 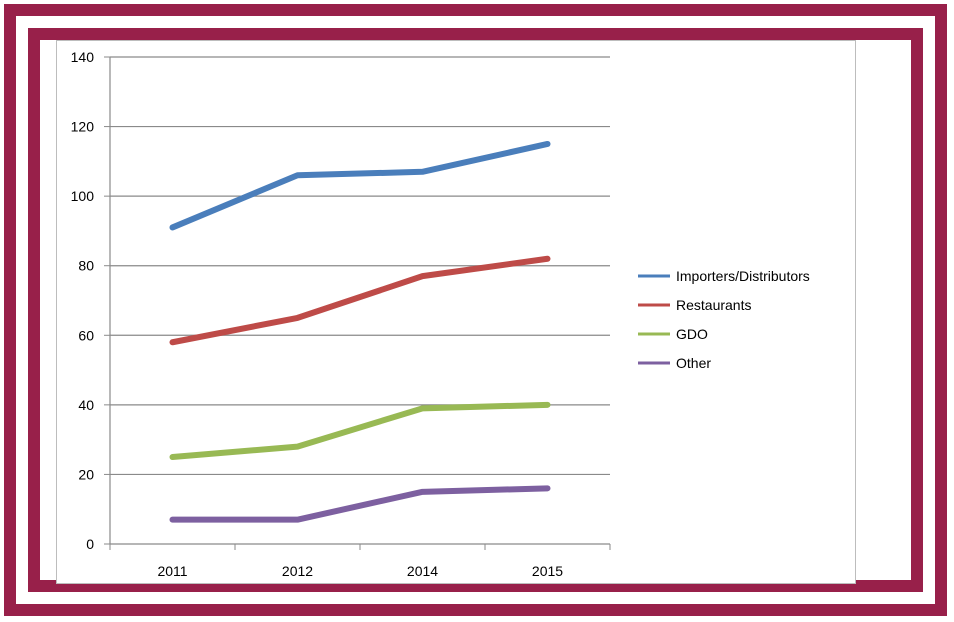 I want to click on series-line-importers-distributors, so click(x=360, y=185).